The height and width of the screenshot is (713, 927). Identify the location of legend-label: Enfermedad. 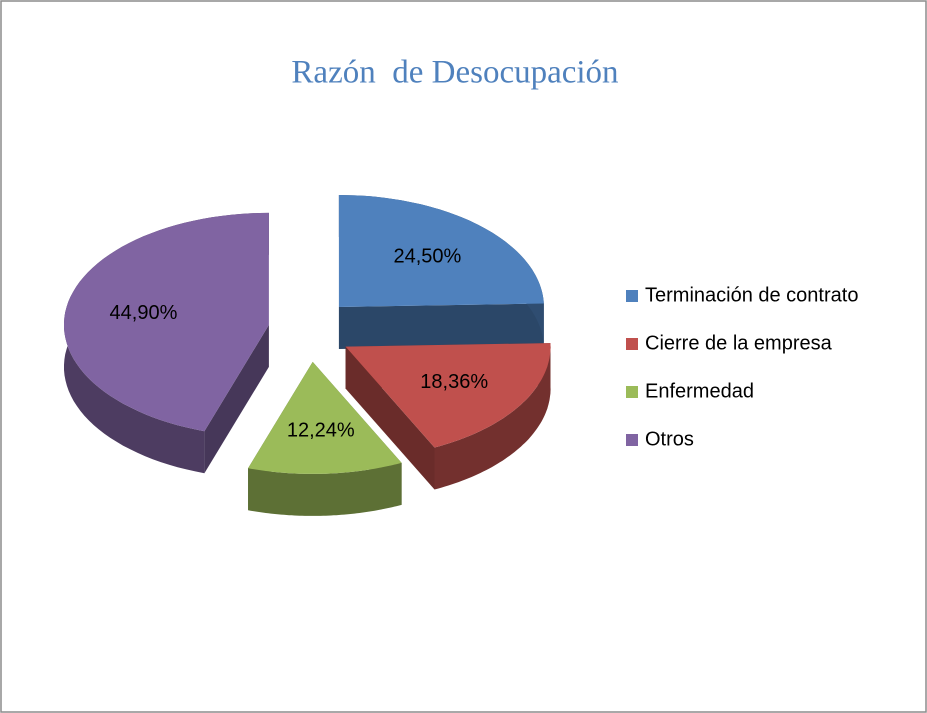
(699, 391).